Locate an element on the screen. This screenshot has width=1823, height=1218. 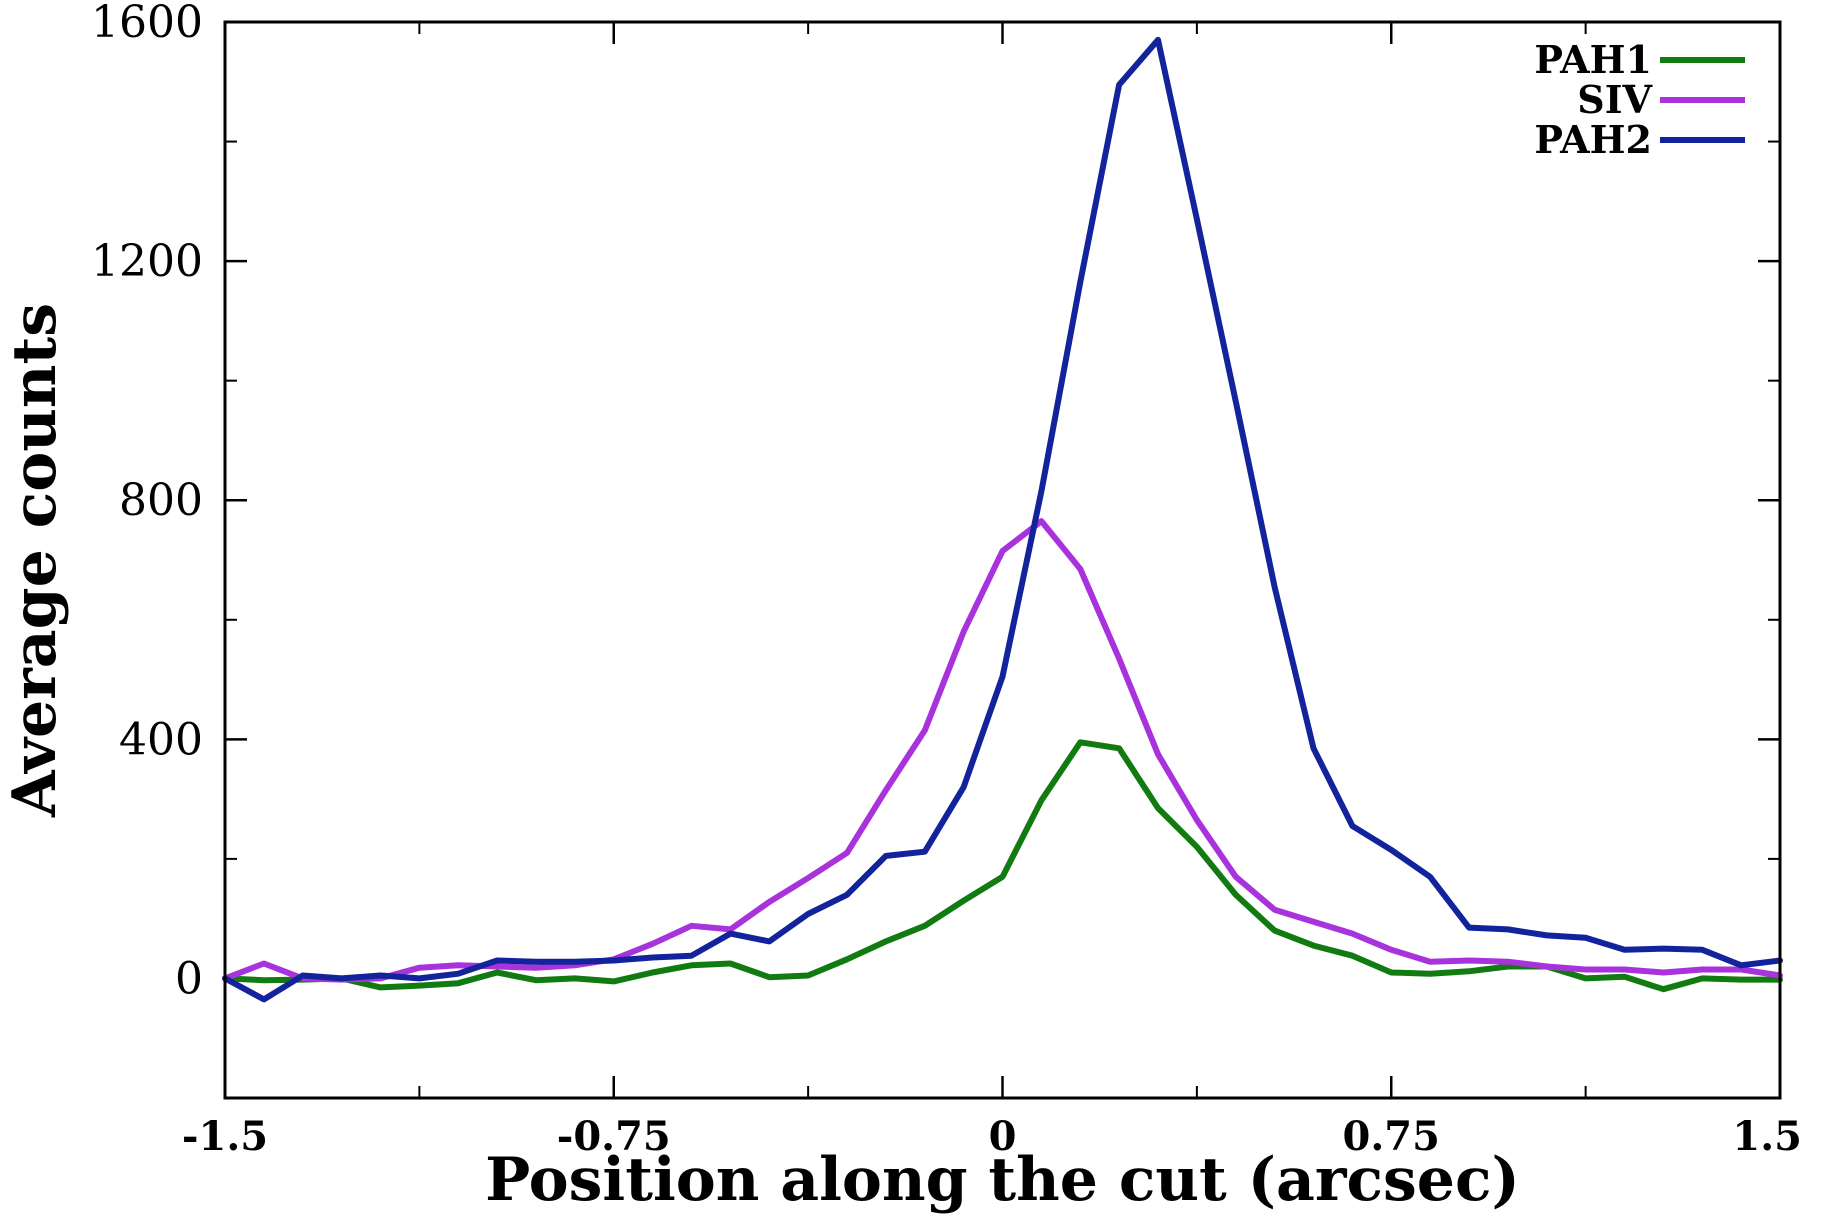
y-axis-tick-labels: 0 400 800 1200 1600 is located at coordinates (147, 502).